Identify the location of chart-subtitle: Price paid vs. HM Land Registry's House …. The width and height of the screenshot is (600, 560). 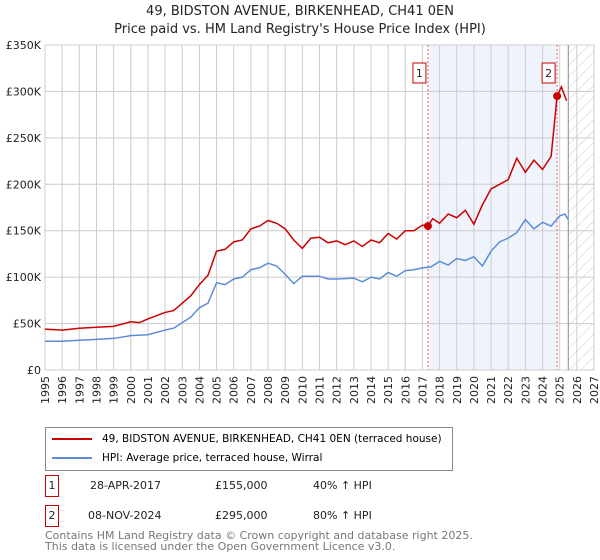
(300, 29).